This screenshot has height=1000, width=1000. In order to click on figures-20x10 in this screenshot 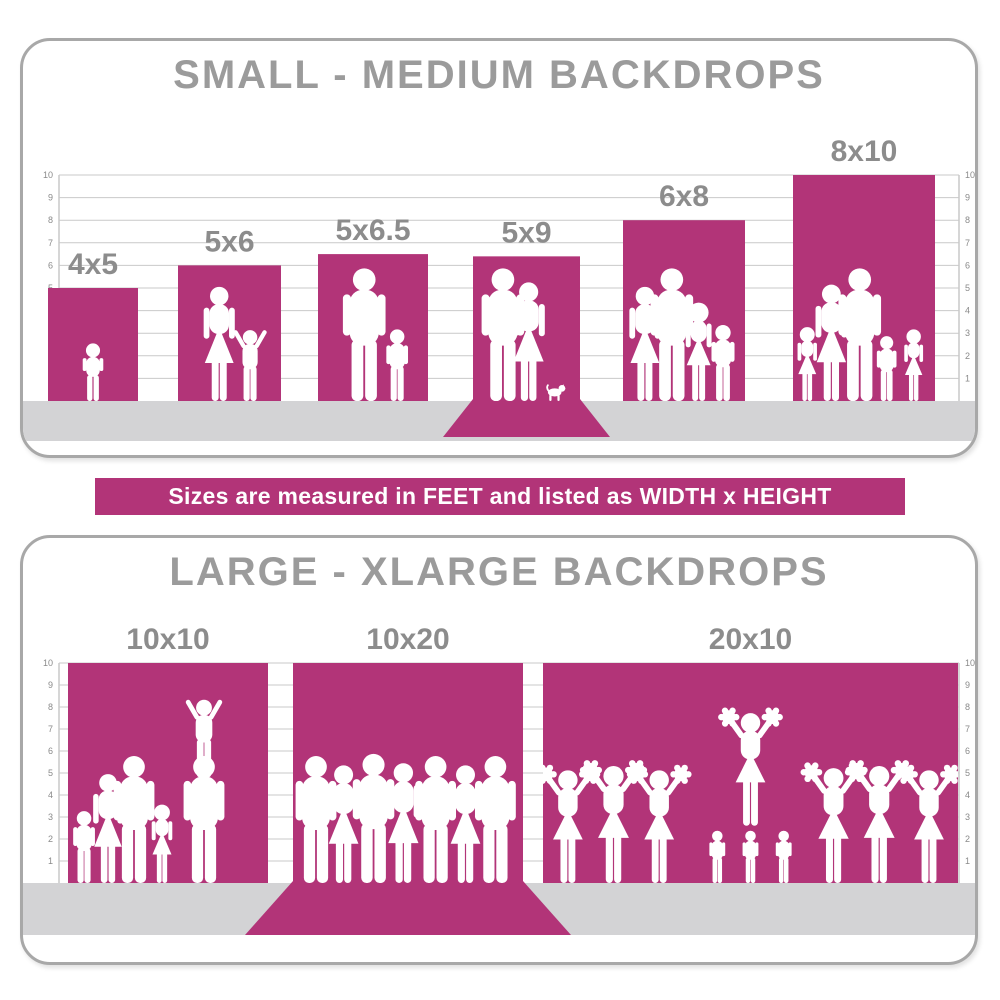, I will do `click(750, 795)`.